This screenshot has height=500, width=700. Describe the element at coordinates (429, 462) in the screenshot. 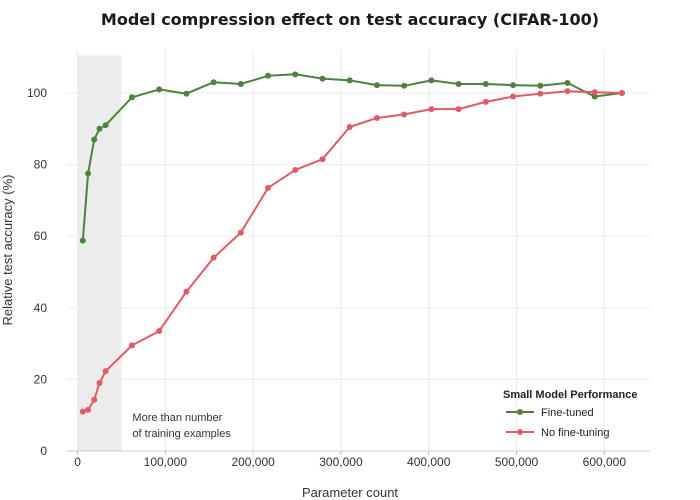

I see `x-tick-label: 400,000` at that location.